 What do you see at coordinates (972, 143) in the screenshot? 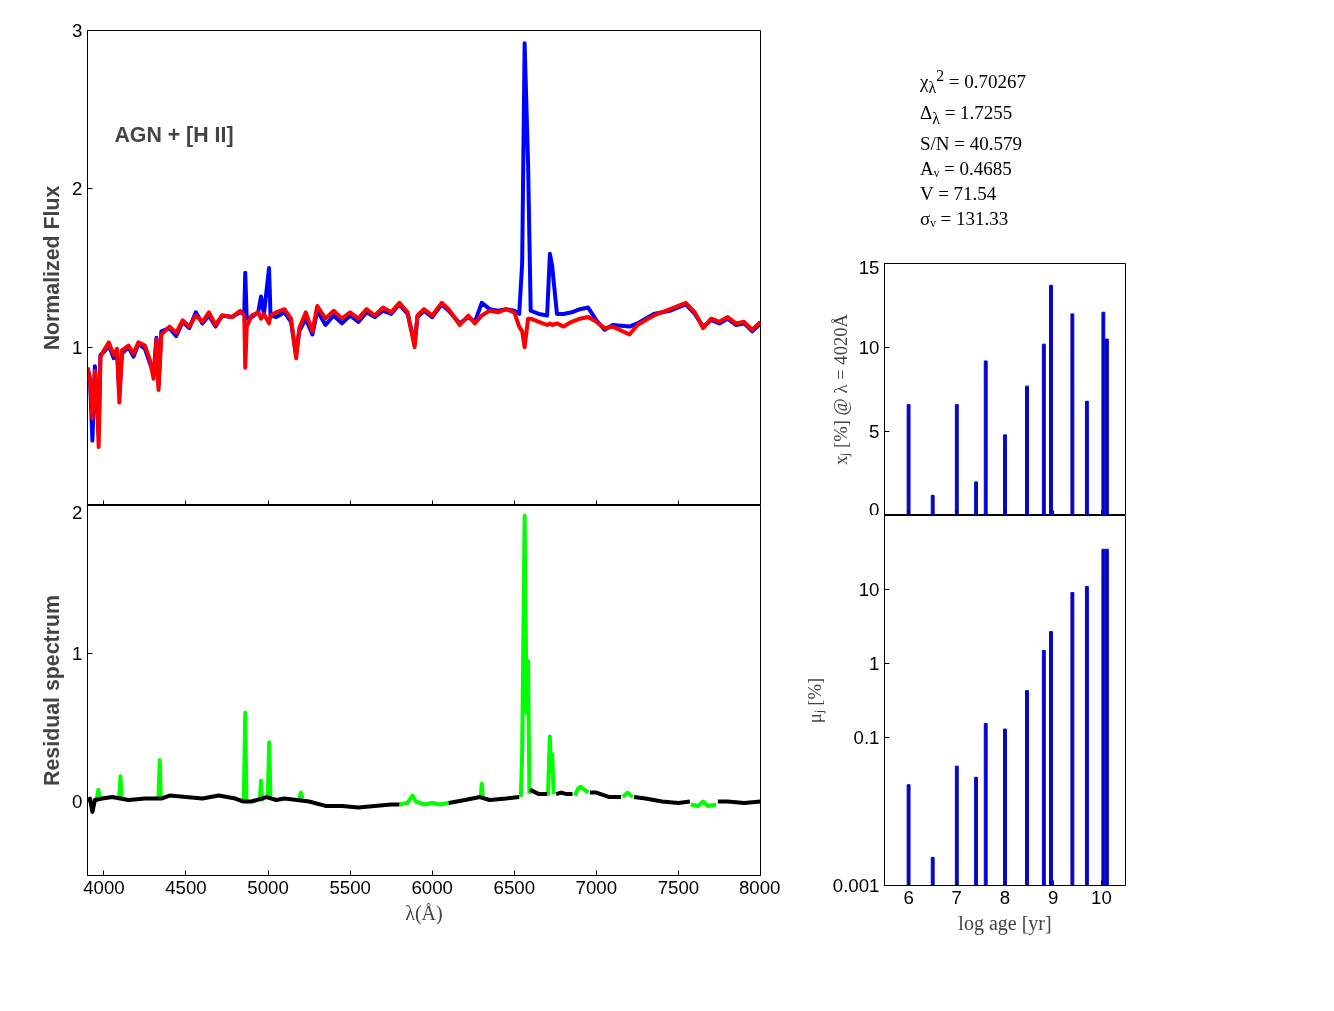
I see `text: S/N = 40.579` at bounding box center [972, 143].